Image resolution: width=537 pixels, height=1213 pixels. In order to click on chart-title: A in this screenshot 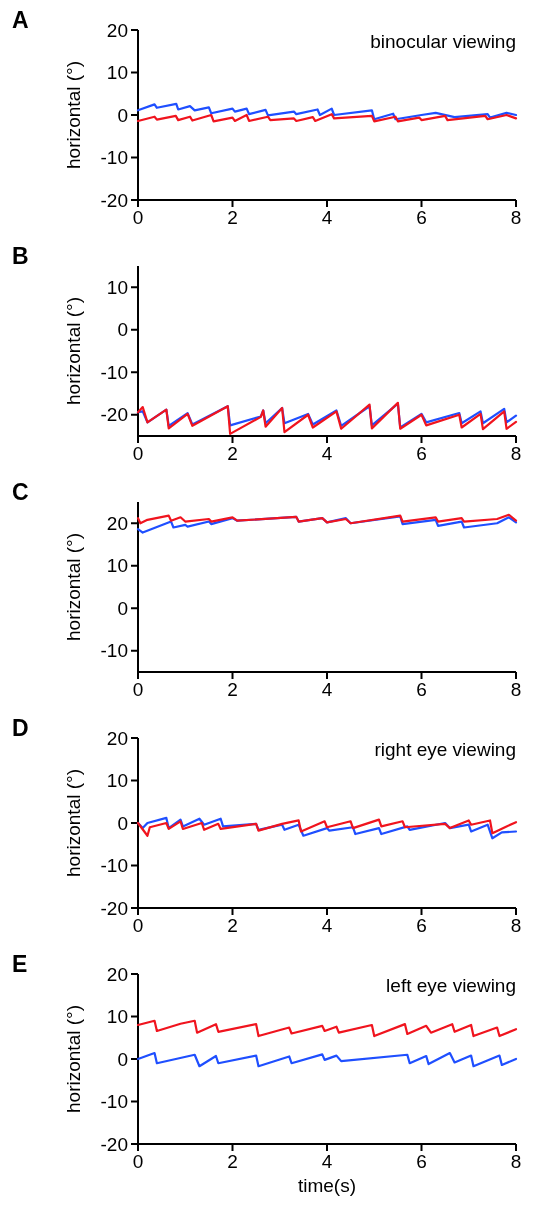, I will do `click(20, 20)`.